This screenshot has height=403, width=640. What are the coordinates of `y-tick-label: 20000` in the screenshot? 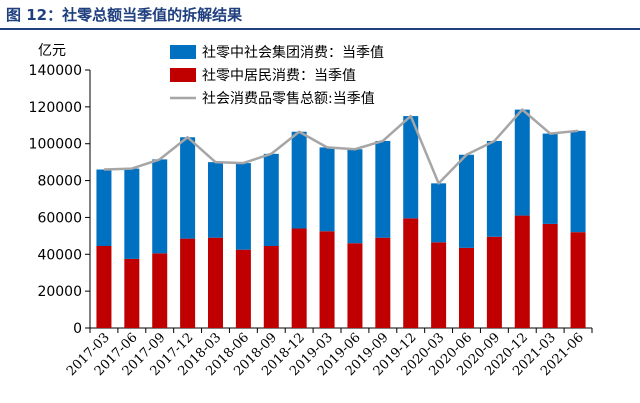 It's located at (59, 292).